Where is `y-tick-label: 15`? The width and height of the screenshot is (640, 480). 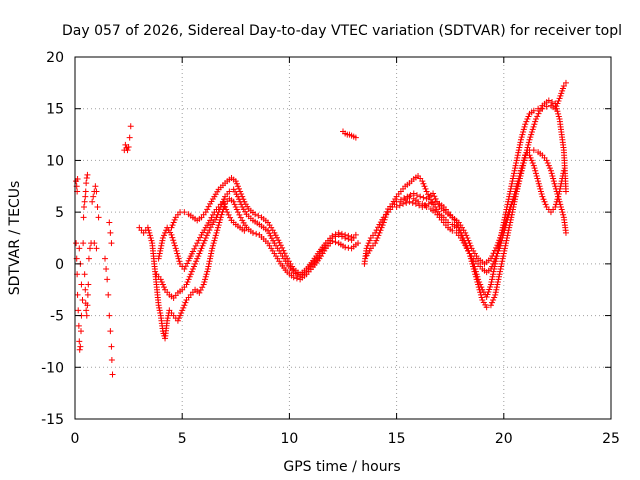
y-tick-label: 15 is located at coordinates (55, 110).